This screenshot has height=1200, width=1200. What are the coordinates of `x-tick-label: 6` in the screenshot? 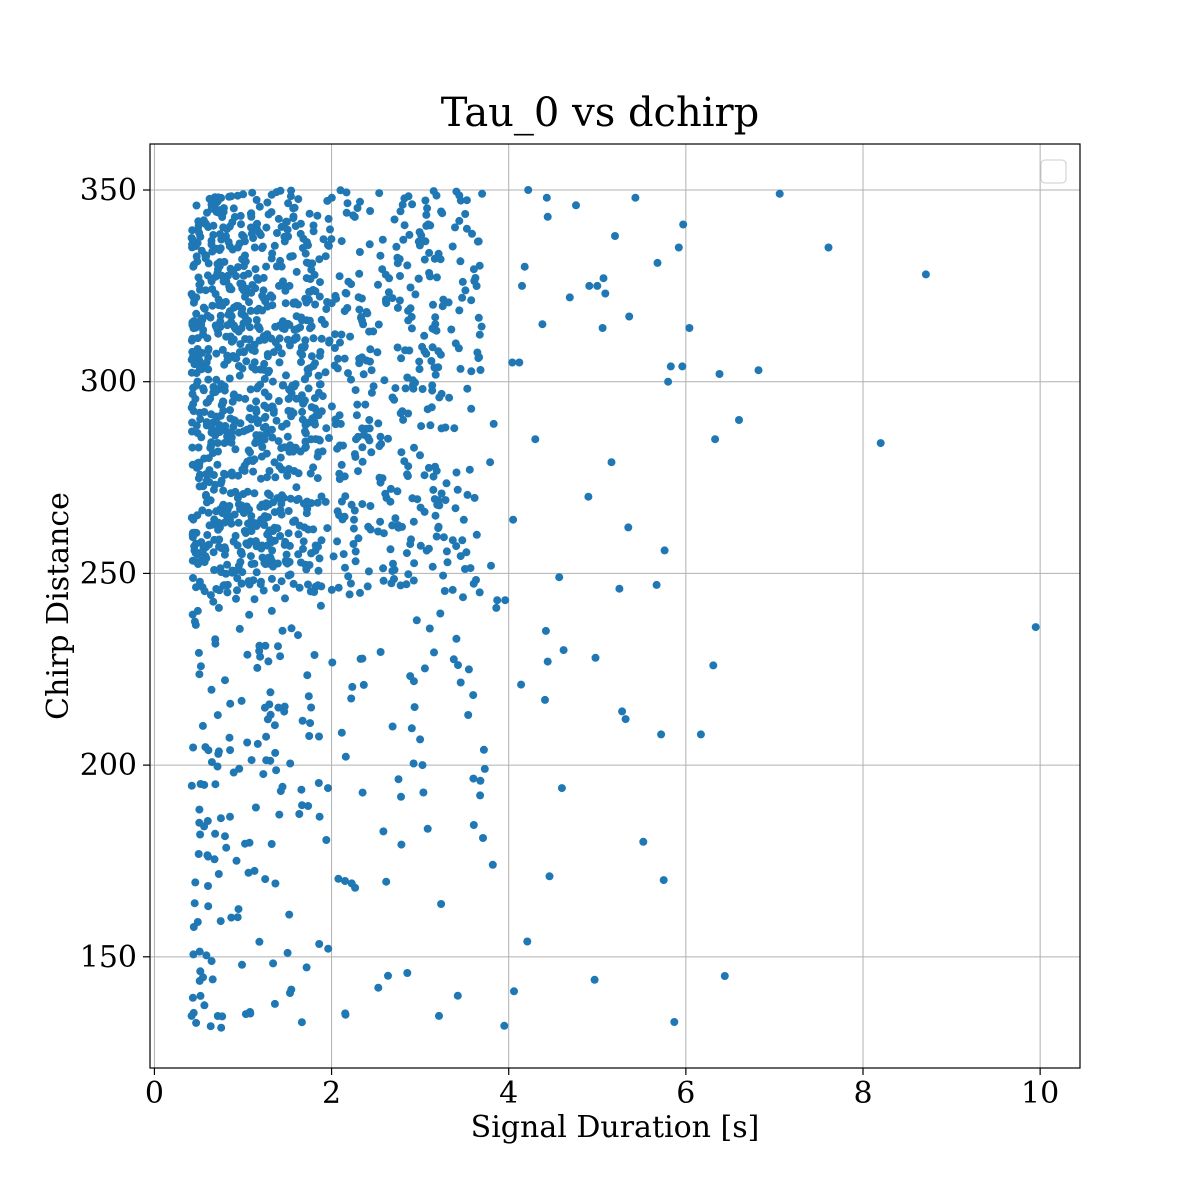 It's located at (685, 1093).